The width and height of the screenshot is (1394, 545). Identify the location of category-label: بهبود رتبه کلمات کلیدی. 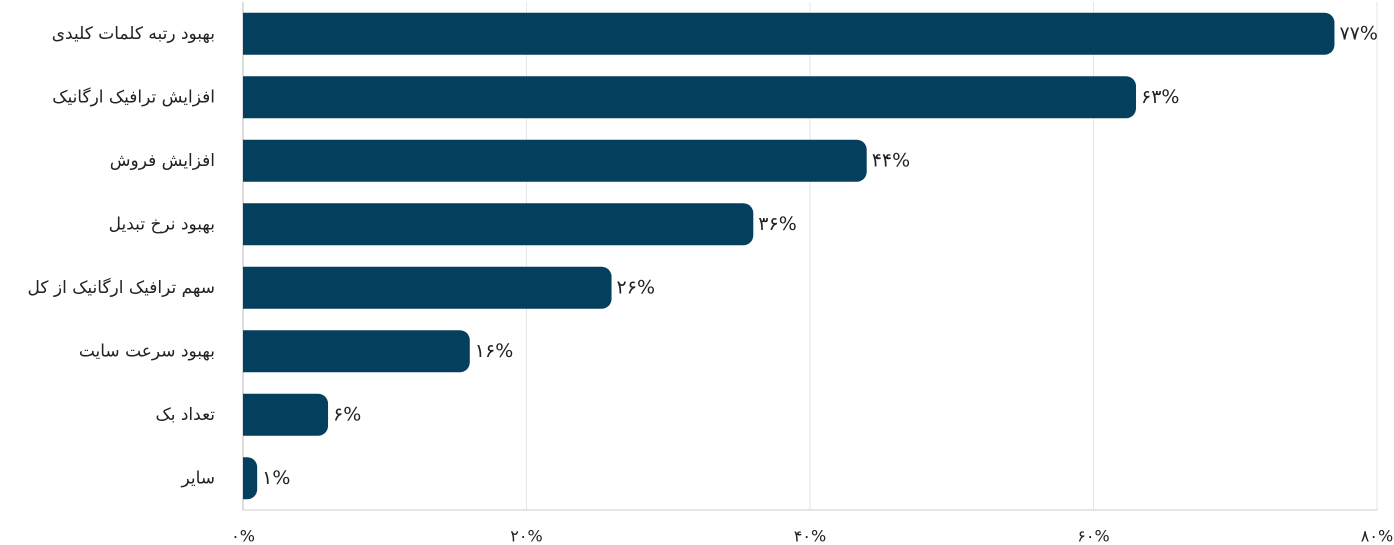
(133, 34).